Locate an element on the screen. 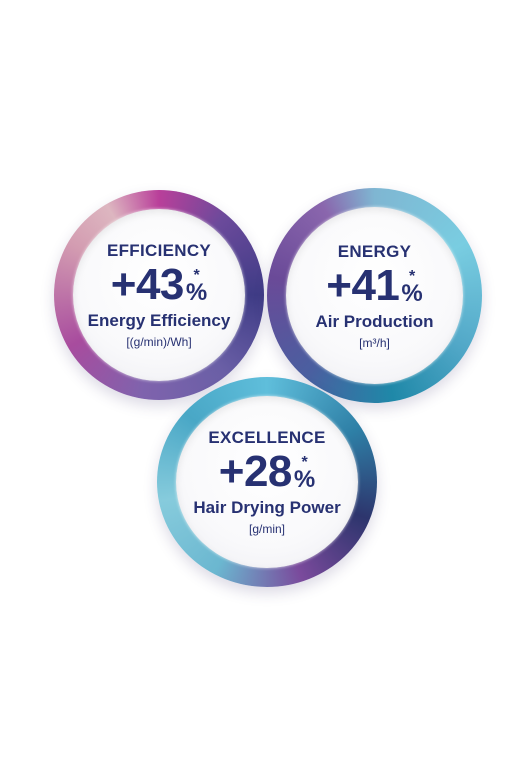 This screenshot has width=529, height=780. excellence-value: +28 is located at coordinates (255, 471).